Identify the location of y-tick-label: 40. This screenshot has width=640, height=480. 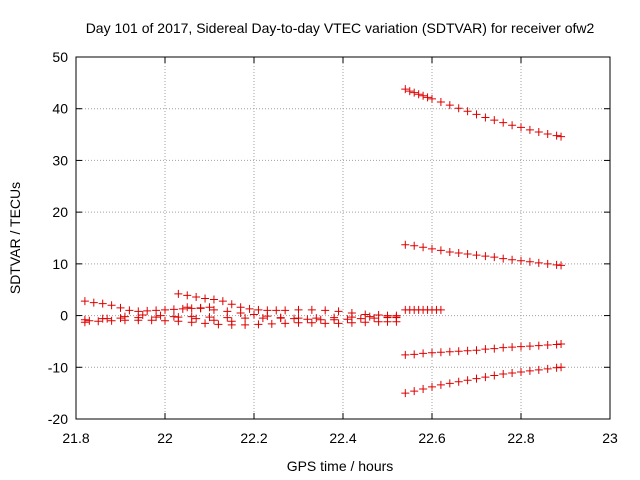
(60, 109).